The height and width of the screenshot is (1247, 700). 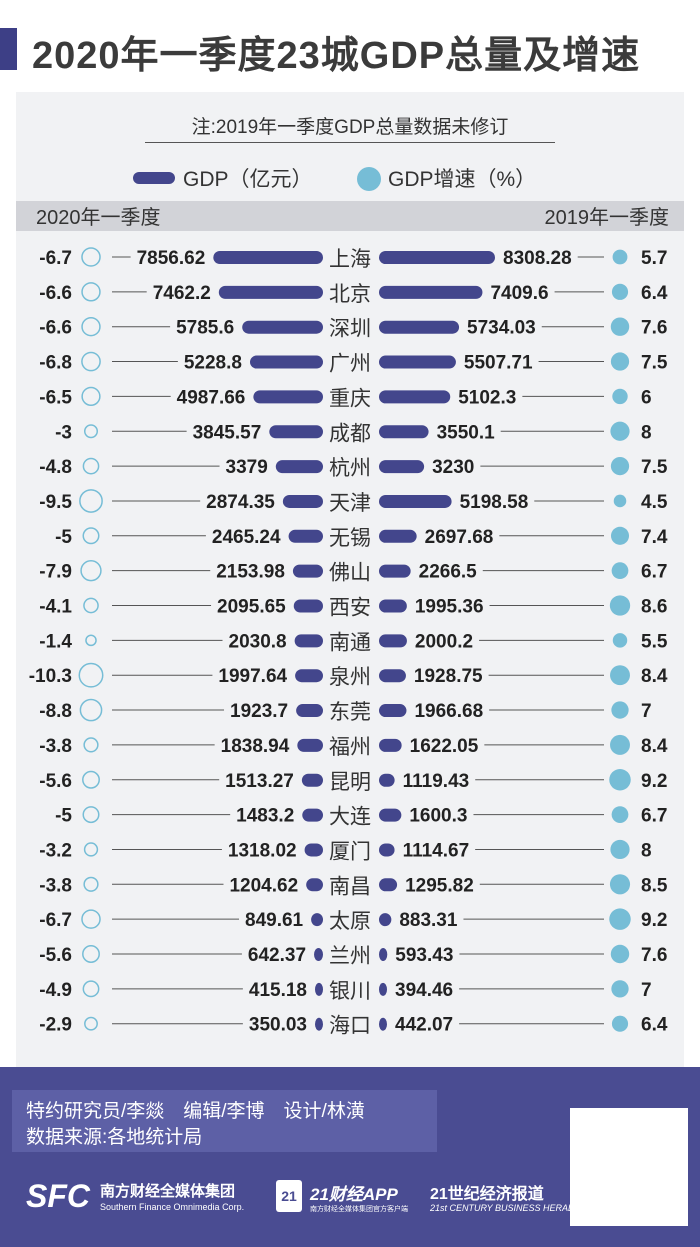 I want to click on gdp-2019-label: 1295.82, so click(x=439, y=885).